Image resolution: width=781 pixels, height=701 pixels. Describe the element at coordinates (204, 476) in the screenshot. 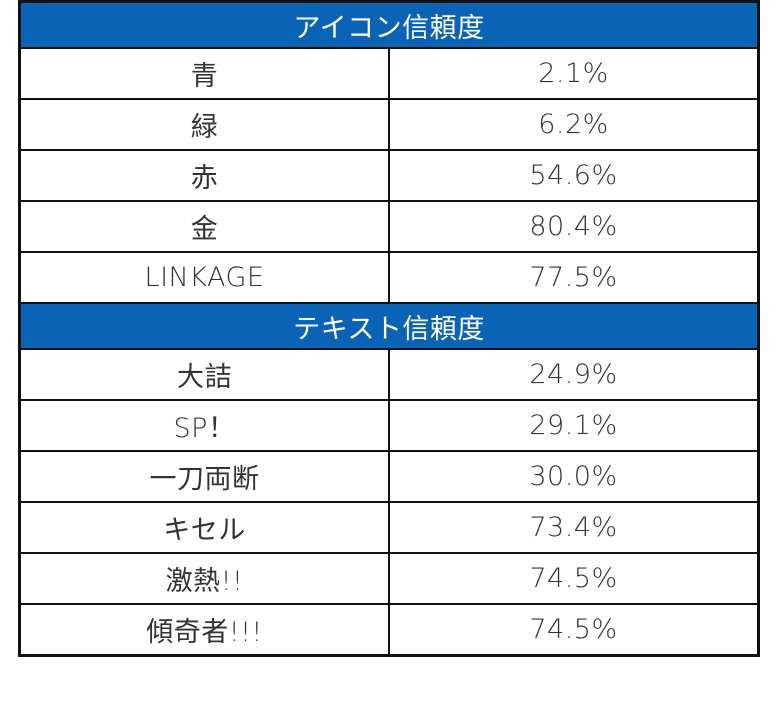

I see `row-label: 一刀両断` at that location.